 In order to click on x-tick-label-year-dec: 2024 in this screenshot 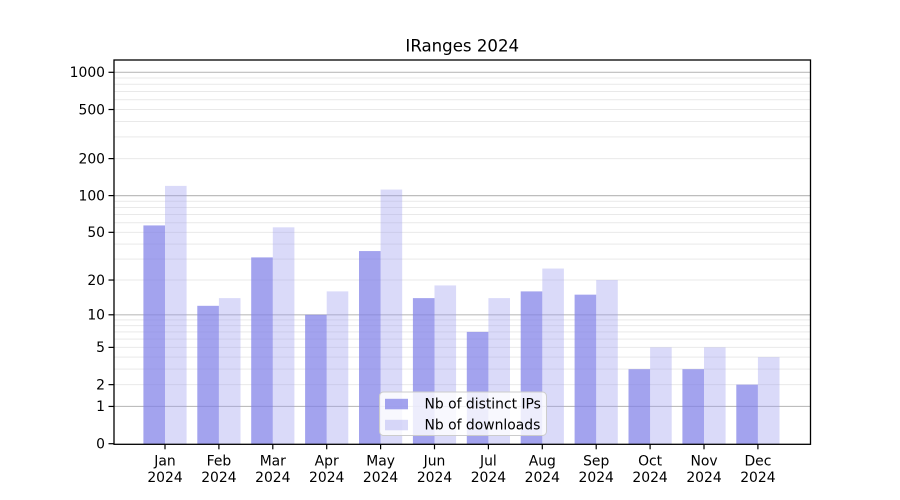, I will do `click(758, 478)`.